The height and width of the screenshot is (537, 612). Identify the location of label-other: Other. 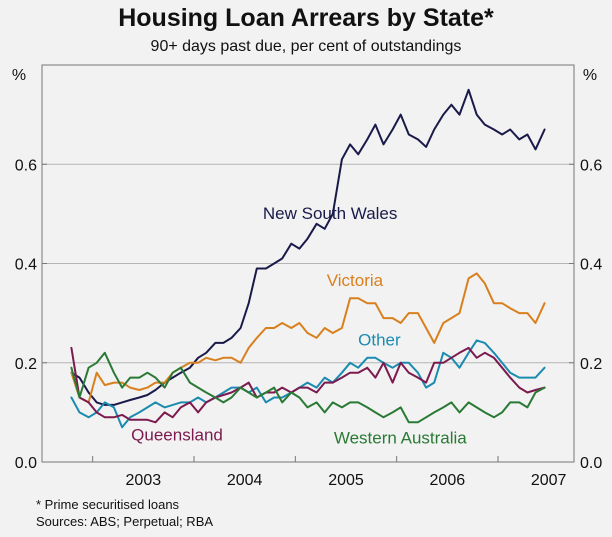
(379, 339).